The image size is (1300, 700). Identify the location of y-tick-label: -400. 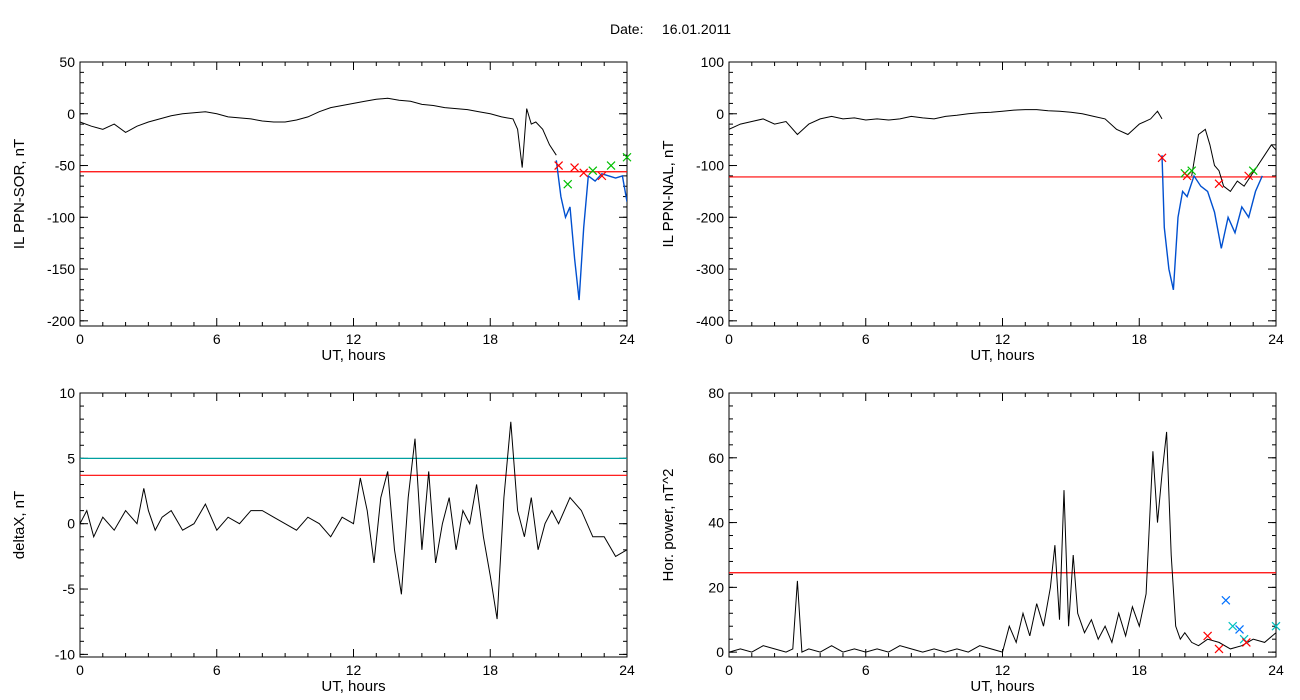
(710, 321).